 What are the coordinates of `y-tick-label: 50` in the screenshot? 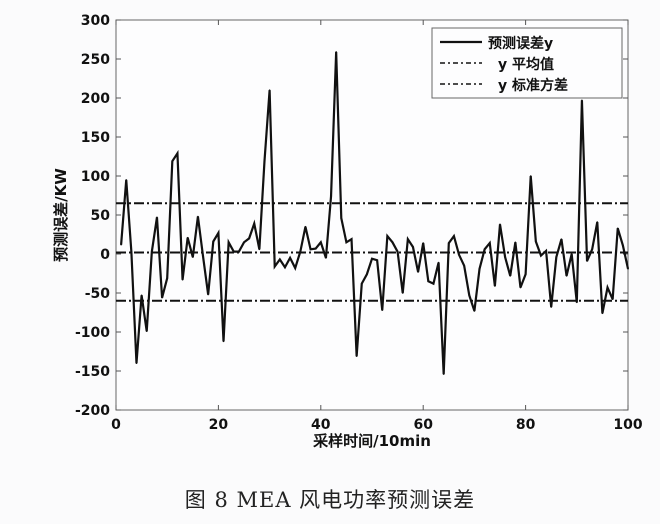 It's located at (101, 216).